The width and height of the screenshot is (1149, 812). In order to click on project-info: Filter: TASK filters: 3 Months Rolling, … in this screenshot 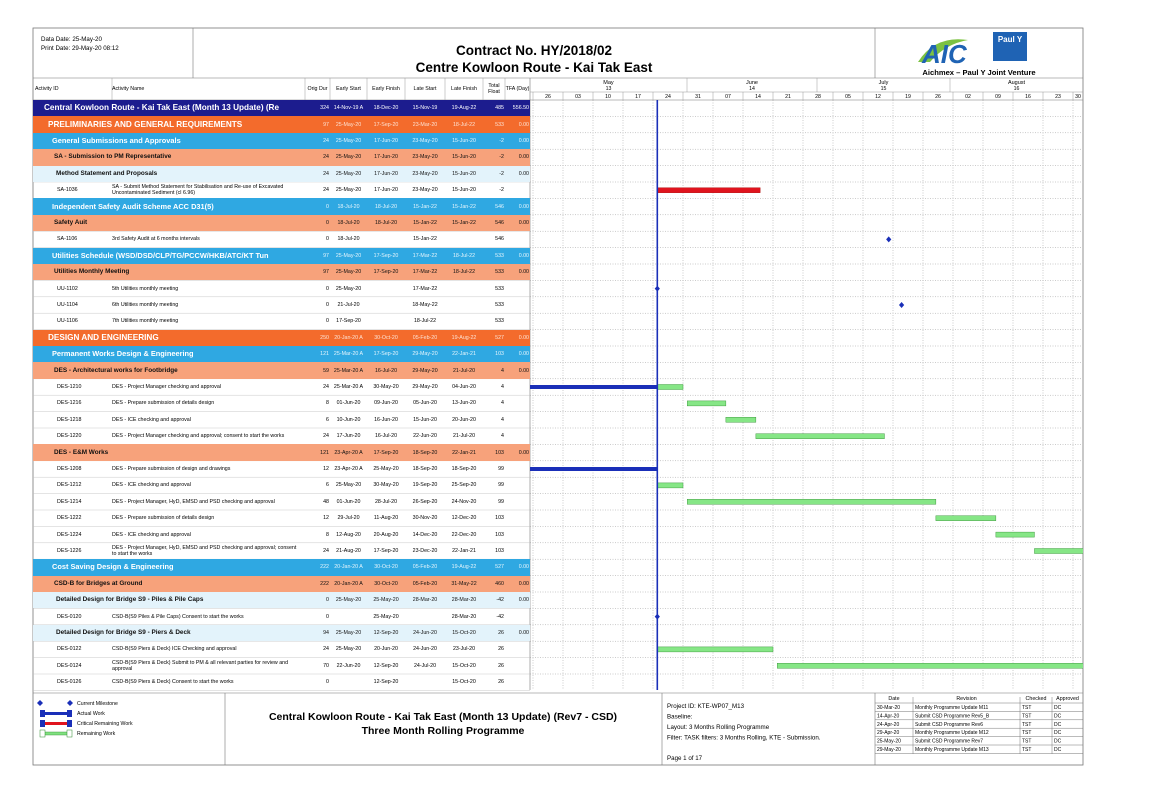, I will do `click(744, 738)`.